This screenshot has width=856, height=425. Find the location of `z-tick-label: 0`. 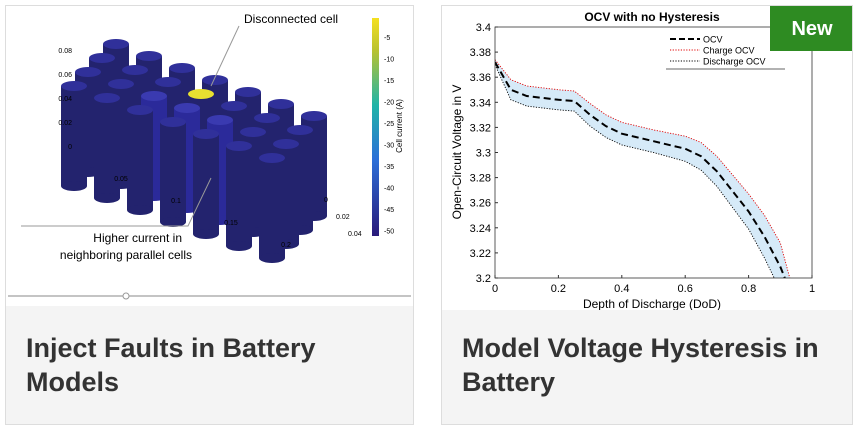

z-tick-label: 0 is located at coordinates (70, 147).